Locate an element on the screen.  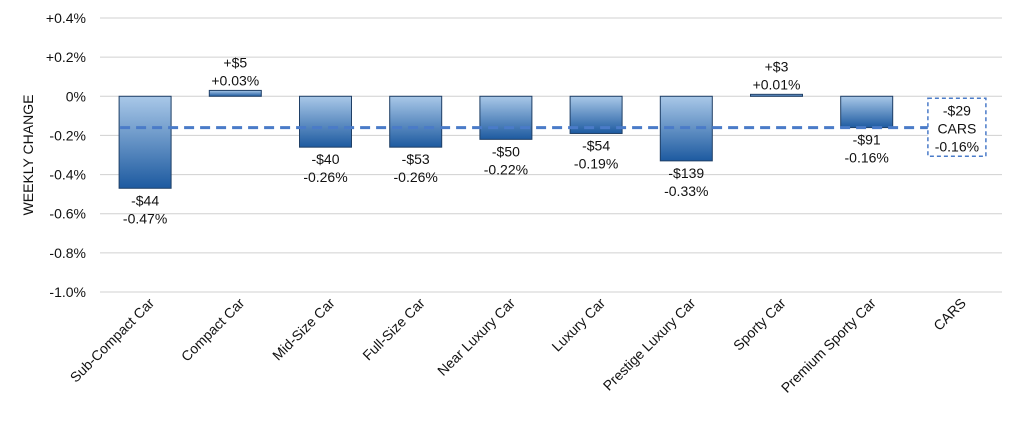
category-label: Compact Car is located at coordinates (213, 330).